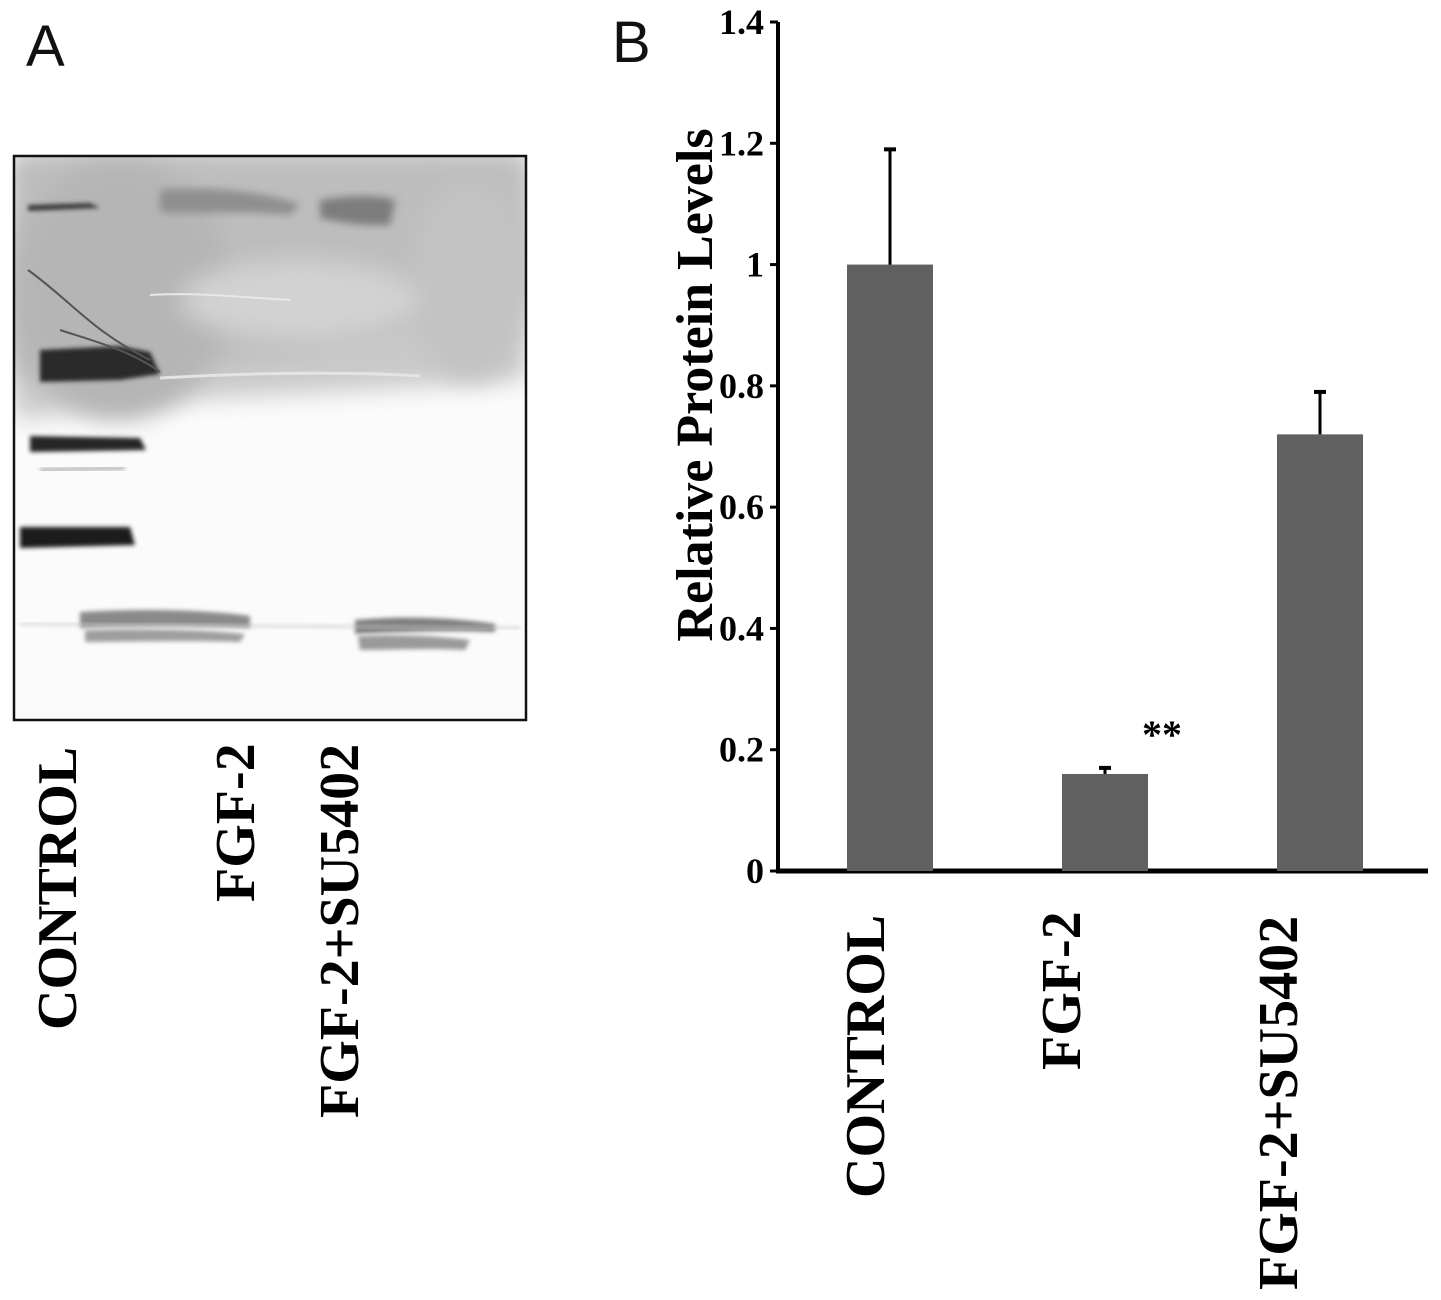  What do you see at coordinates (741, 750) in the screenshot?
I see `y-tick-label: 0.2` at bounding box center [741, 750].